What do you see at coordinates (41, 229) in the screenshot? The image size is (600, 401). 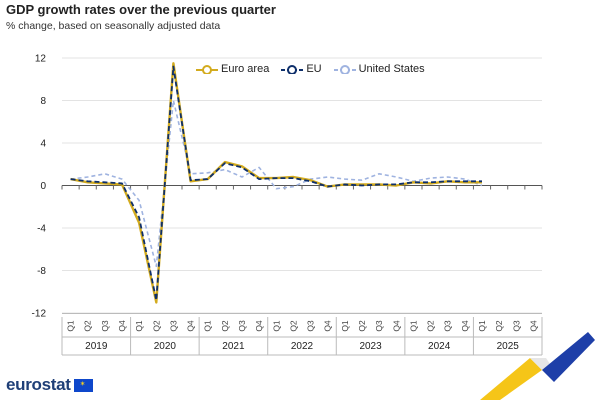 I see `y-tick-label: -4` at bounding box center [41, 229].